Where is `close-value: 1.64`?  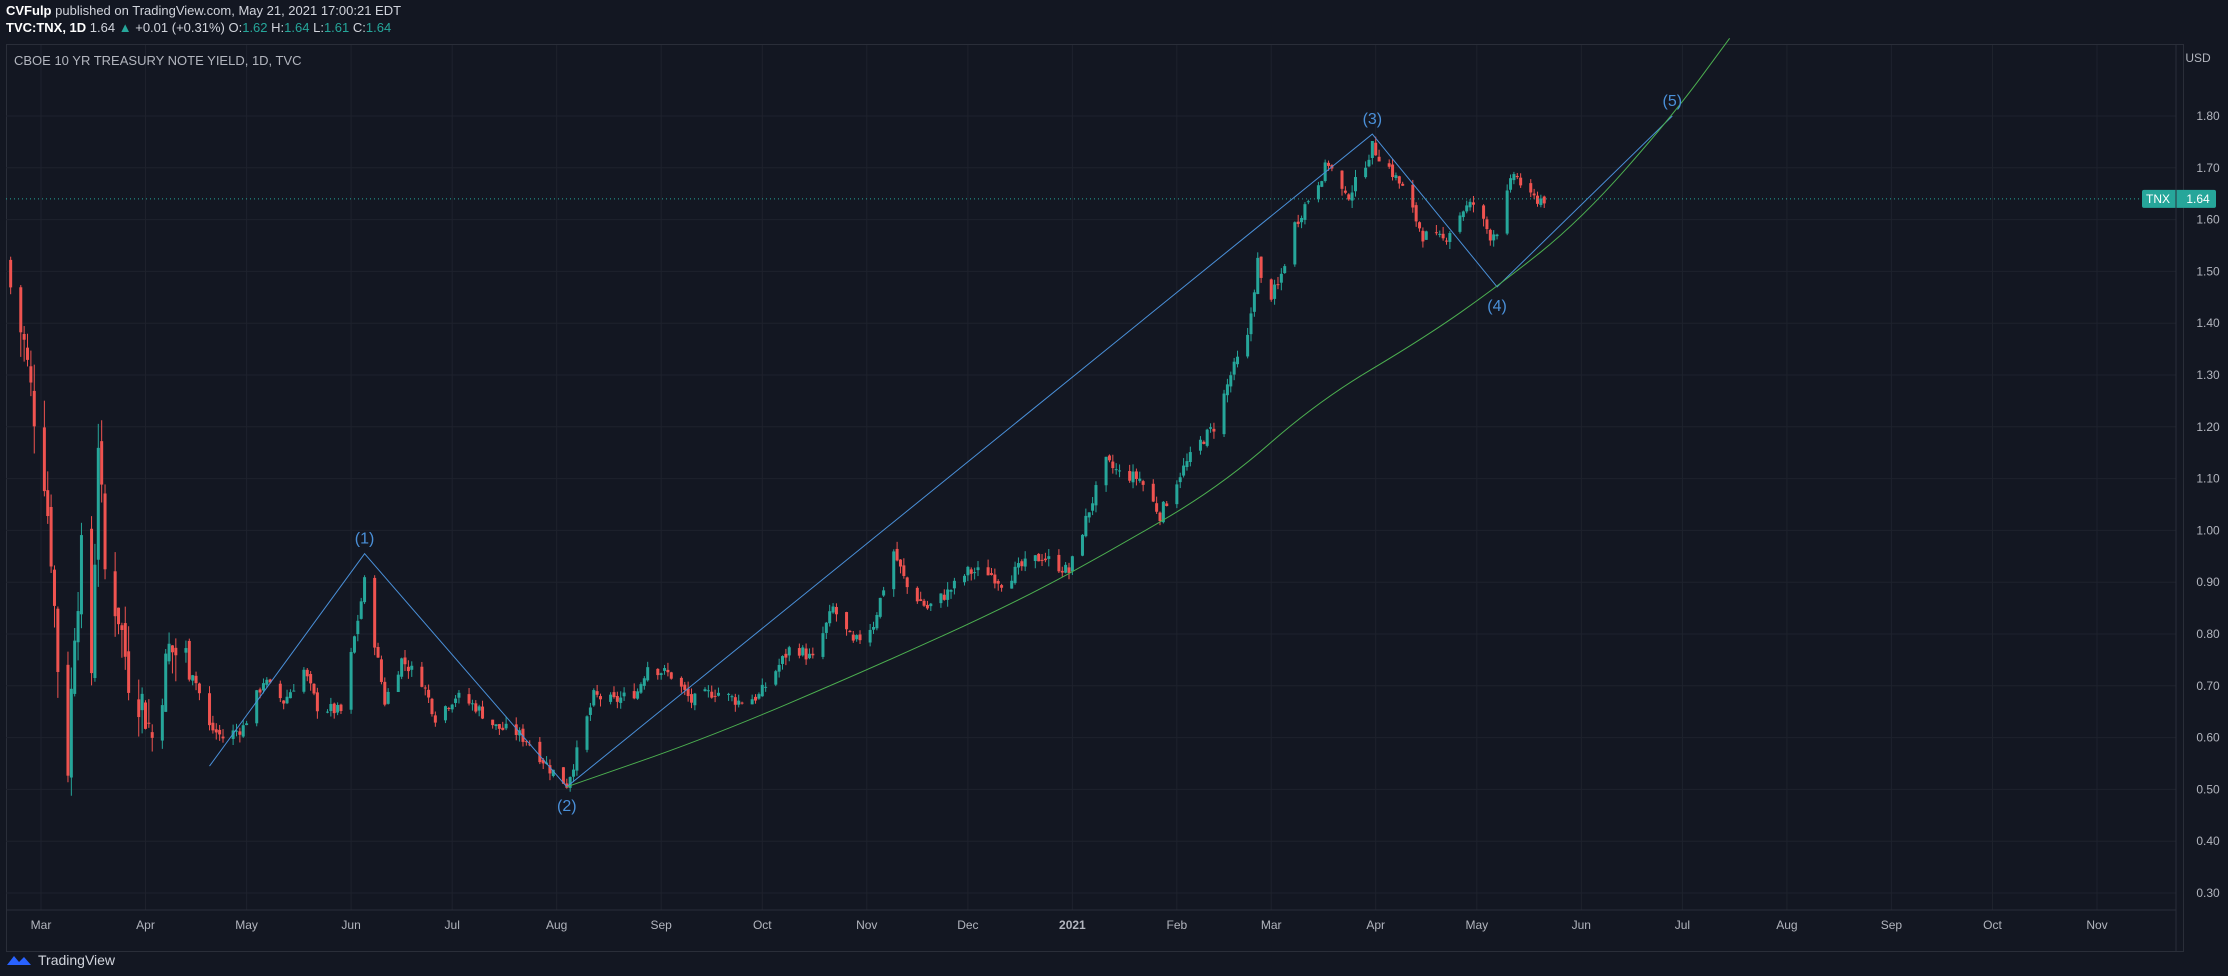 close-value: 1.64 is located at coordinates (378, 27).